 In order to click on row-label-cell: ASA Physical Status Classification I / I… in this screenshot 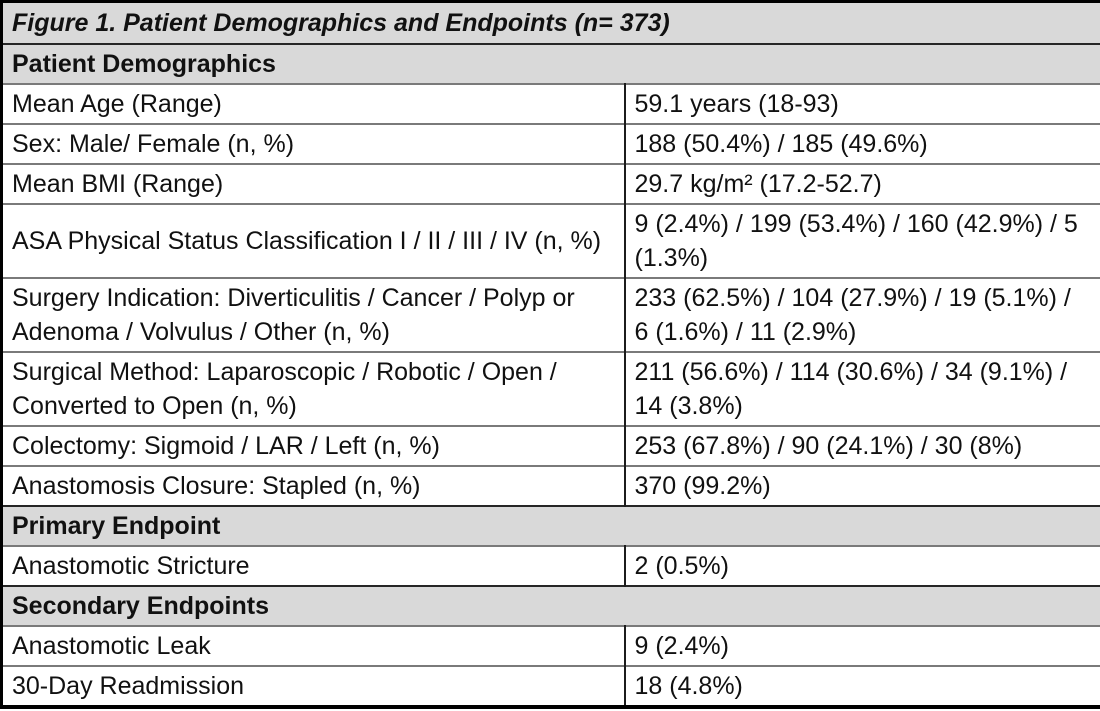, I will do `click(313, 240)`.